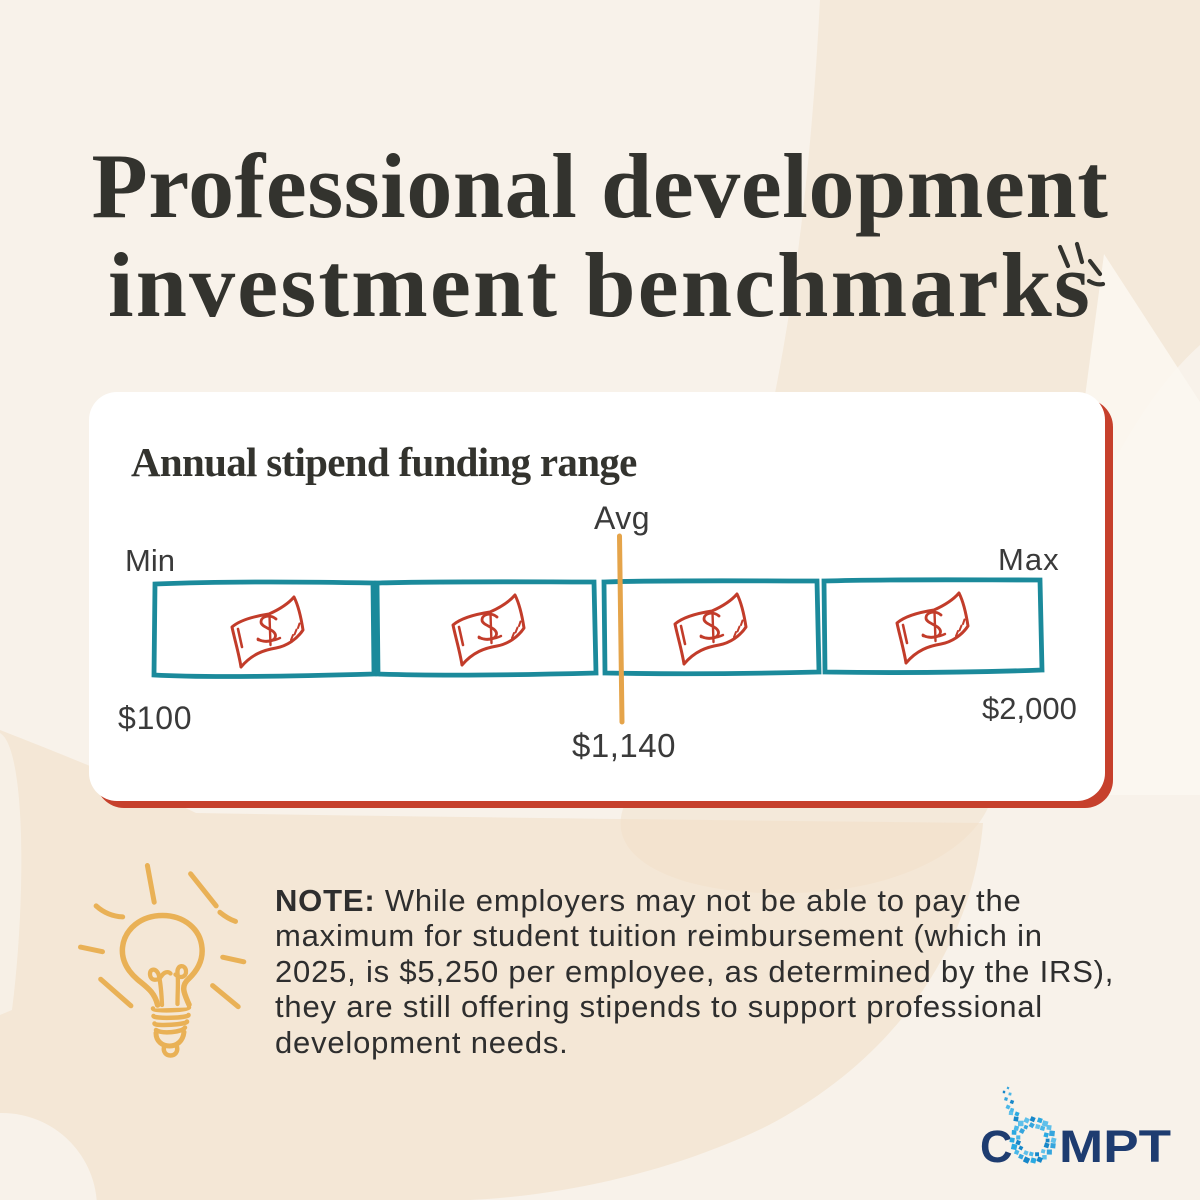 Image resolution: width=1200 pixels, height=1200 pixels. What do you see at coordinates (996, 1146) in the screenshot?
I see `svg-text: C` at bounding box center [996, 1146].